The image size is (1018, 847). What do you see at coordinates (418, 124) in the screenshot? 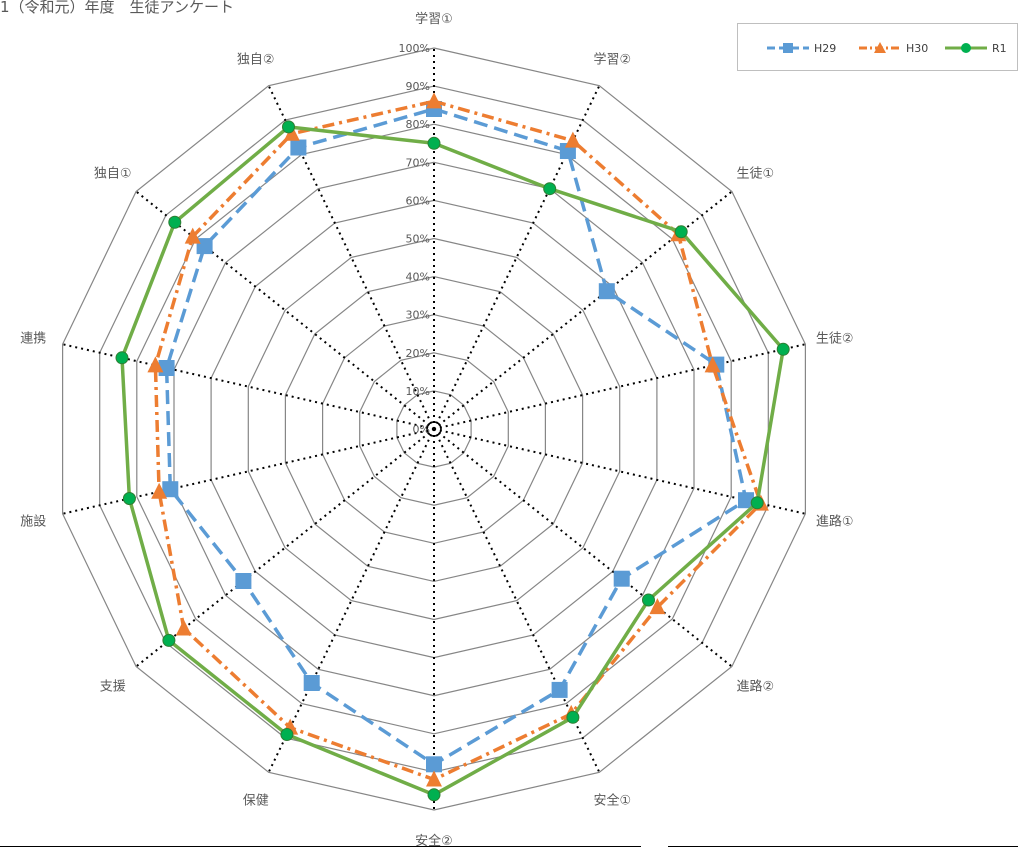
I see `tick-label: 80%` at bounding box center [418, 124].